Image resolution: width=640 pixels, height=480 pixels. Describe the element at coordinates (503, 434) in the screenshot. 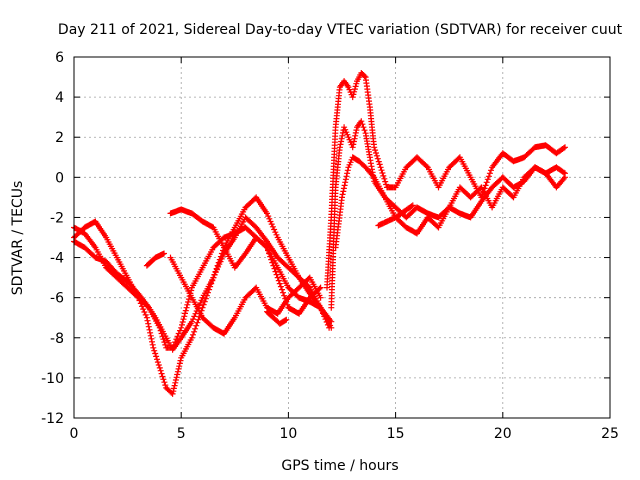

I see `x-tick-label: 20` at that location.